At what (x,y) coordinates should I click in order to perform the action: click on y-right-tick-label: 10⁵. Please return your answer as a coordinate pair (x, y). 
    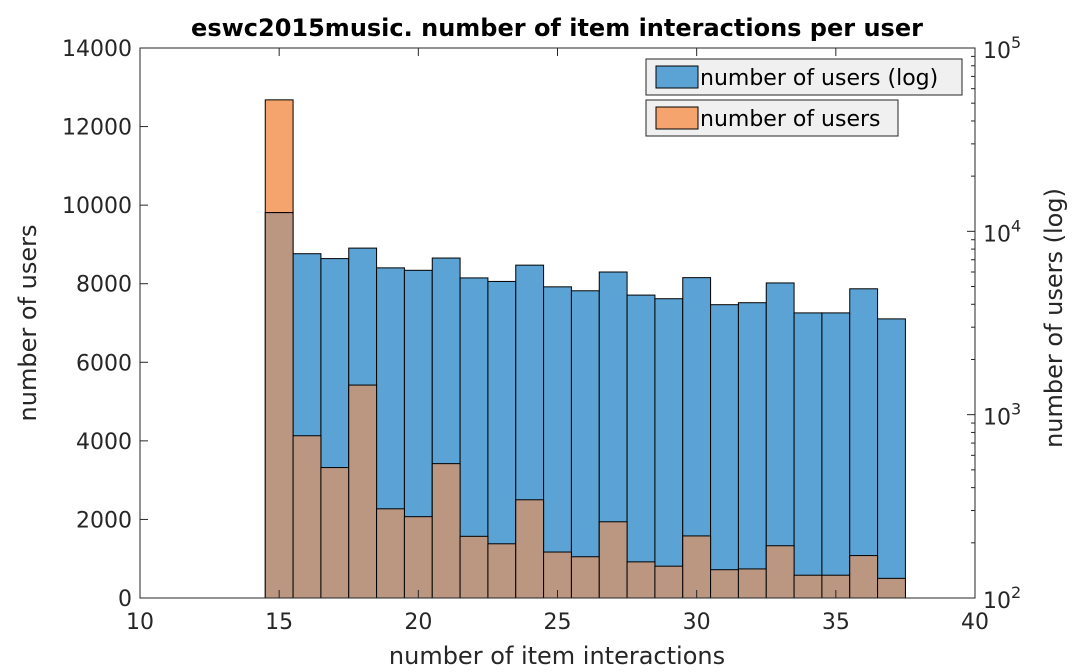
    Looking at the image, I should click on (1002, 48).